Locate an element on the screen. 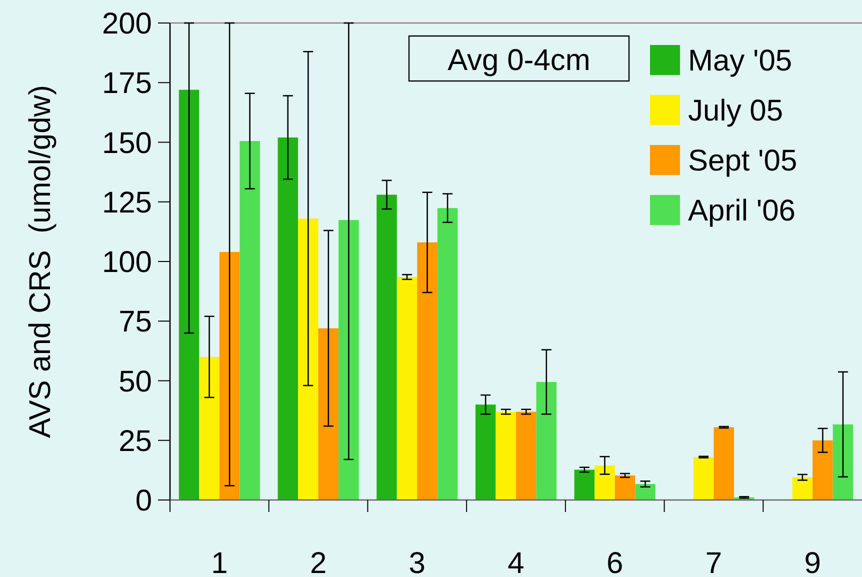 This screenshot has height=577, width=862. legend-label: May '05 is located at coordinates (740, 61).